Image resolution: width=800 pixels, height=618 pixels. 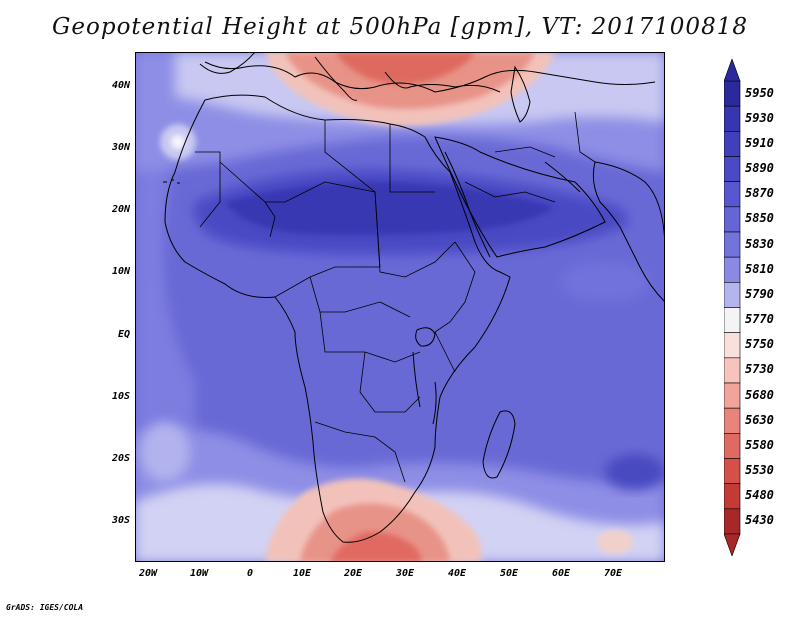 I want to click on border-nigeria-car, so click(x=360, y=297).